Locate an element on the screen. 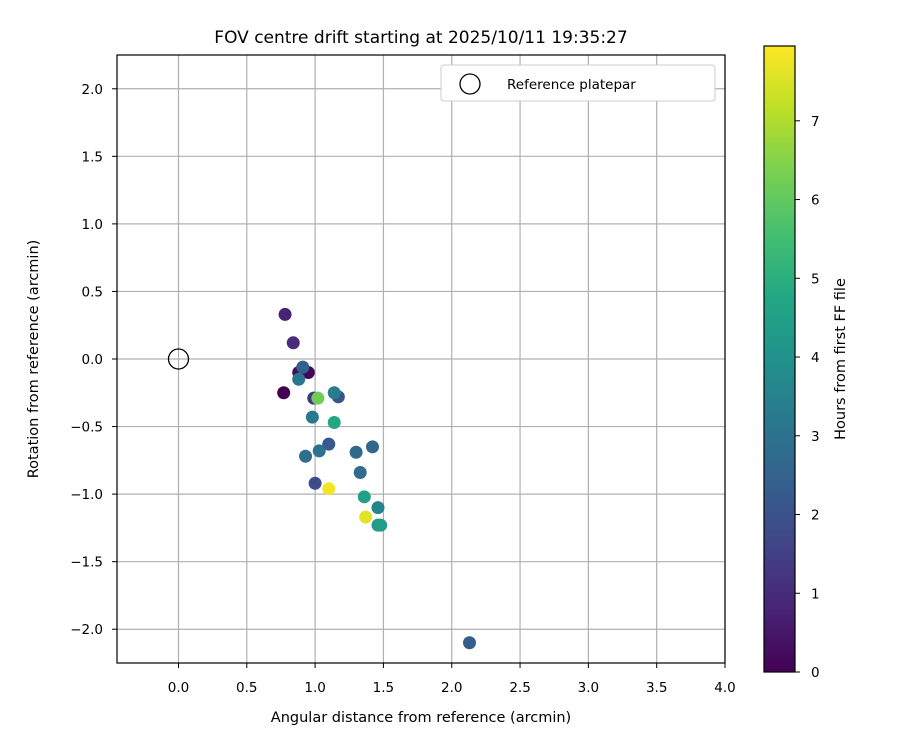 Image resolution: width=900 pixels, height=754 pixels. data-points is located at coordinates (377, 478).